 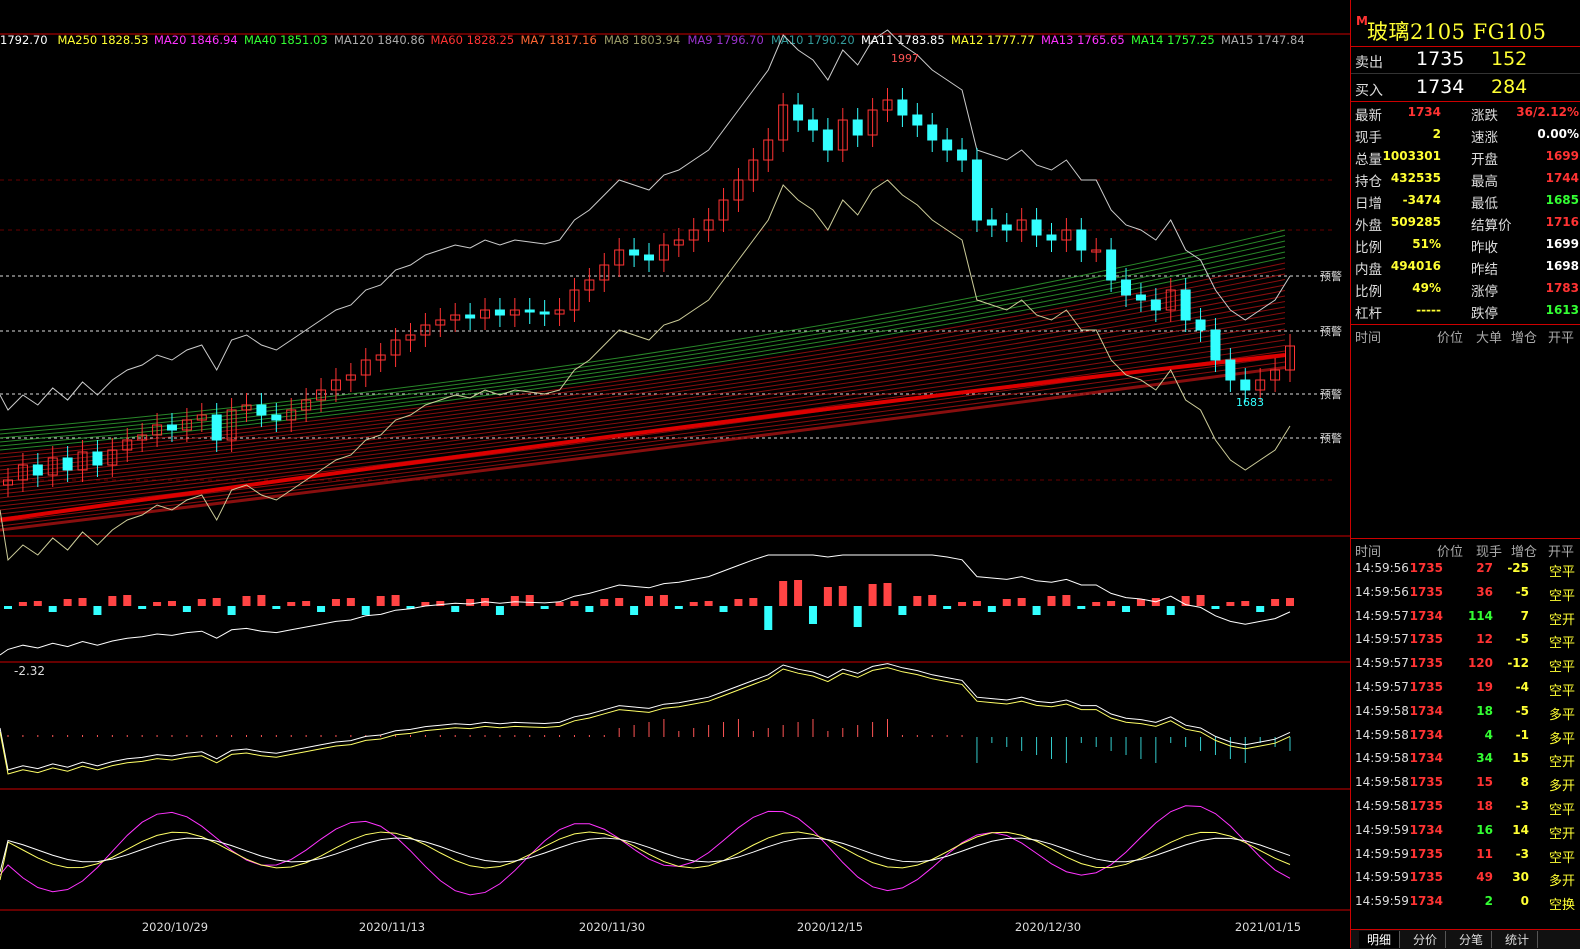 I want to click on tick-open-close-type: 空平, so click(x=1562, y=644).